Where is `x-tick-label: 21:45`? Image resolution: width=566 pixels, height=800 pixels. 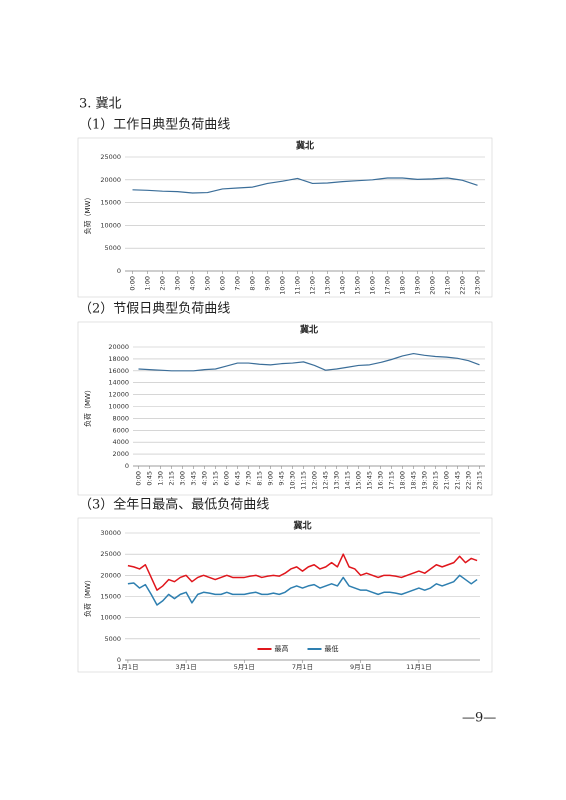 x-tick-label: 21:45 is located at coordinates (458, 480).